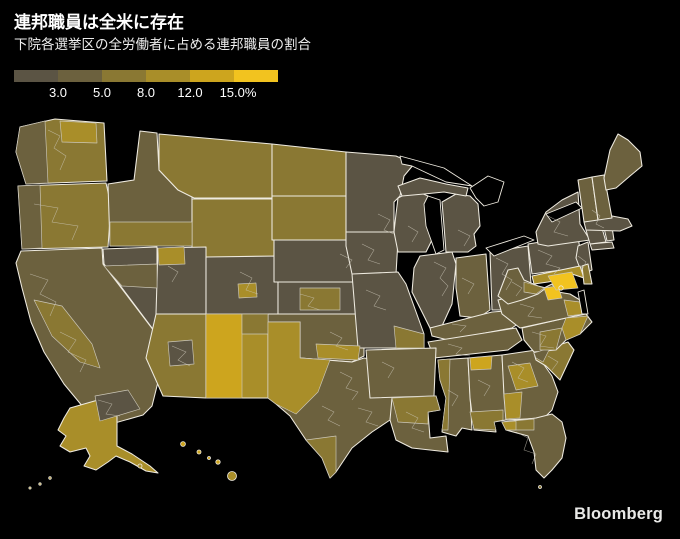  I want to click on district-AK, so click(108, 436).